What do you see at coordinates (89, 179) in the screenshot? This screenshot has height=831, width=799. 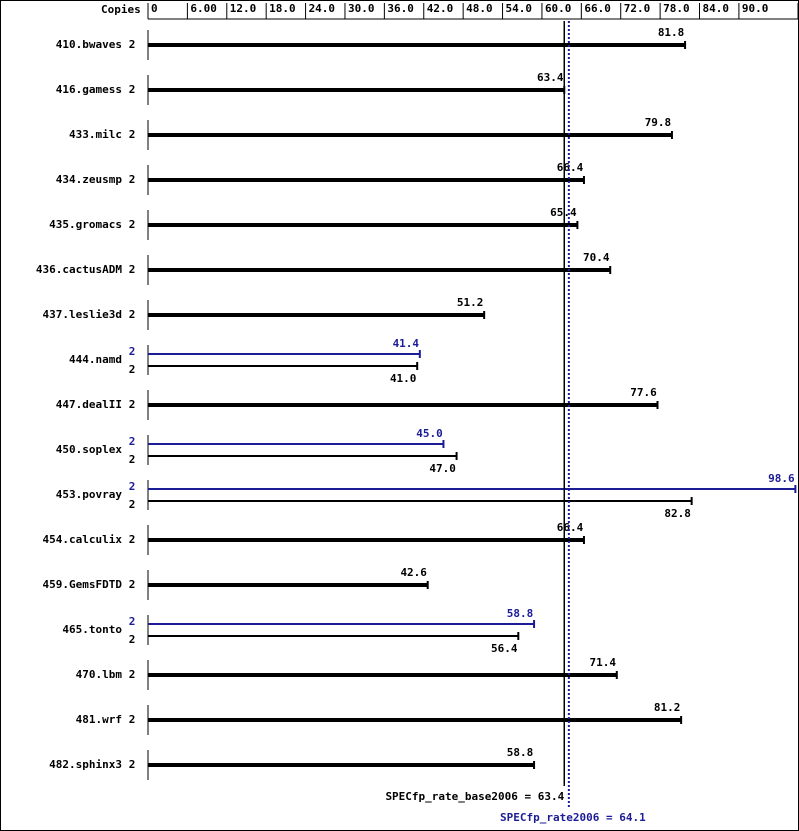 I see `benchmark-name: 434.zeusmp` at bounding box center [89, 179].